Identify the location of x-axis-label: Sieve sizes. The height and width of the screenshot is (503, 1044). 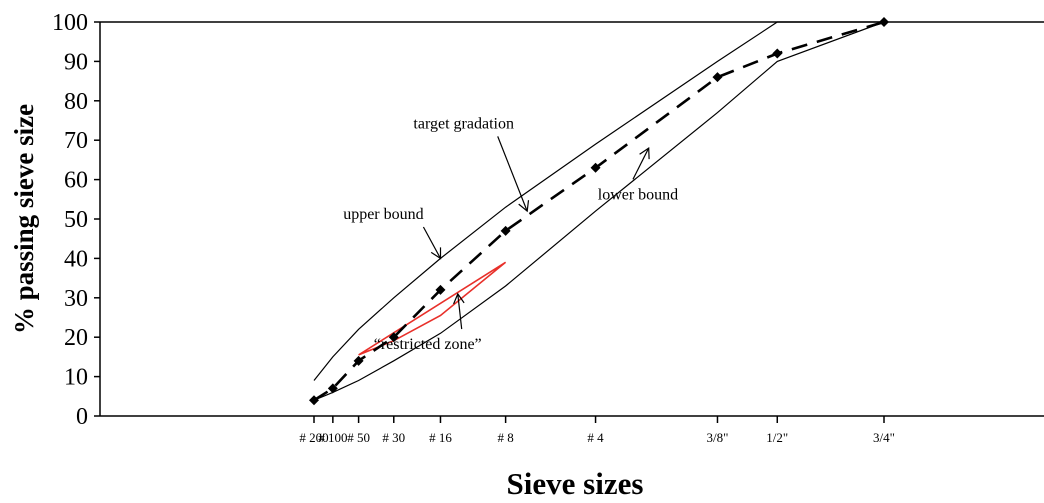
(575, 483).